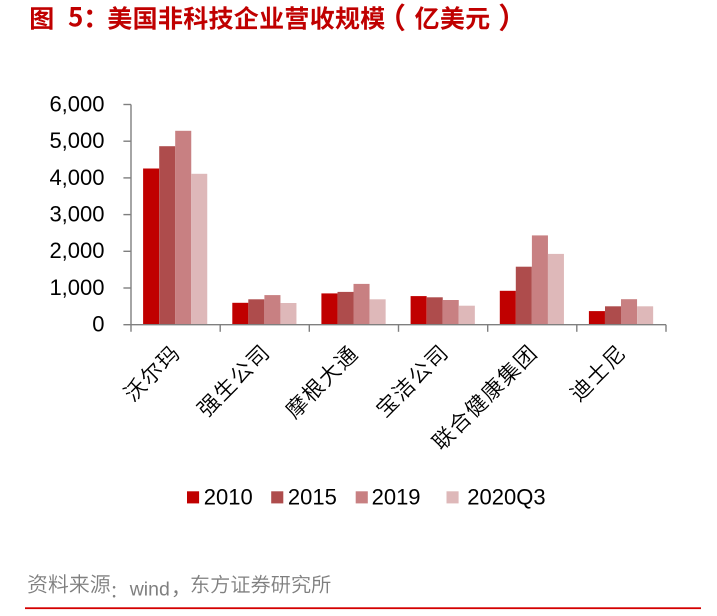  Describe the element at coordinates (76, 177) in the screenshot. I see `svg-text: 4,000` at that location.